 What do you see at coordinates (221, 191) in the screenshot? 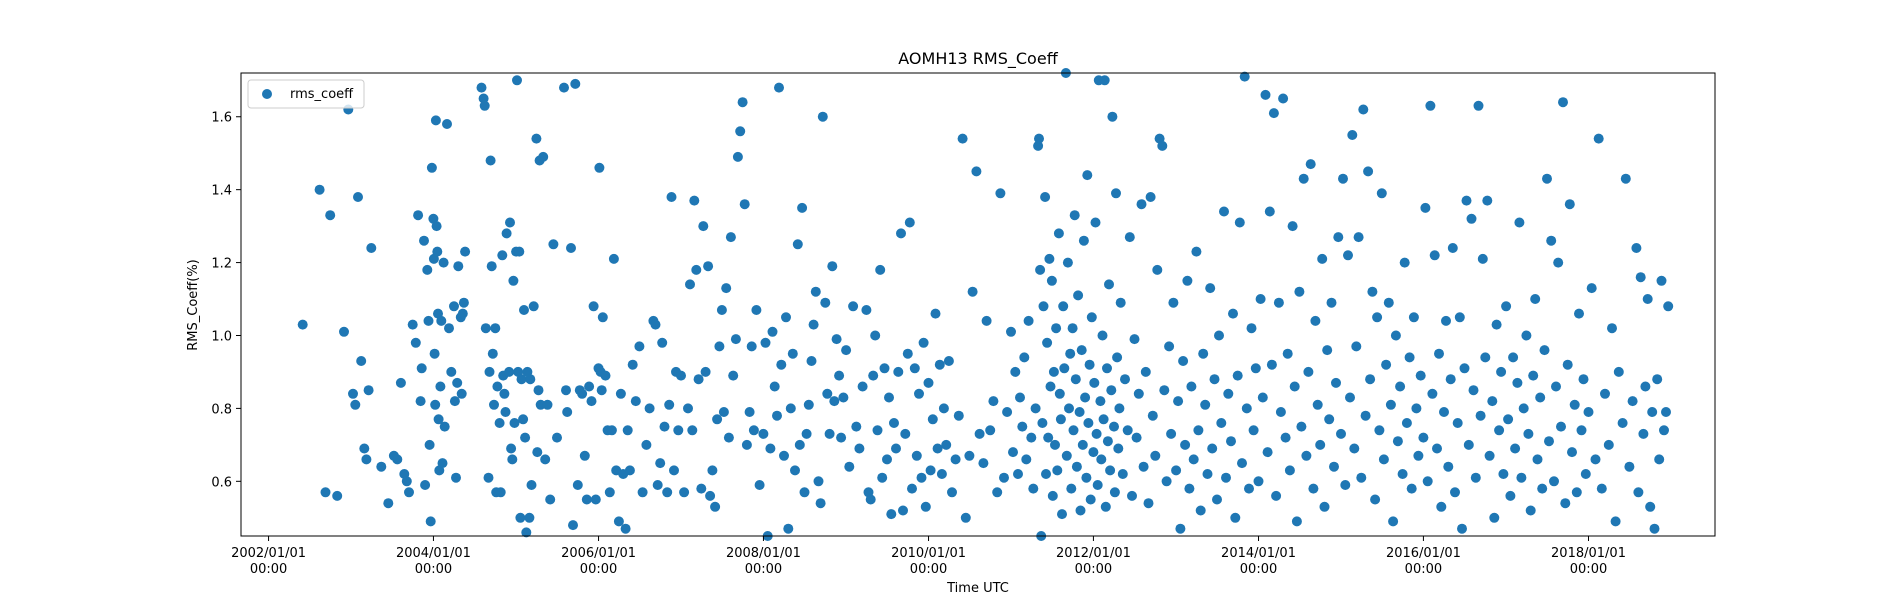
I see `y-tick-label: 1.4` at bounding box center [221, 191].